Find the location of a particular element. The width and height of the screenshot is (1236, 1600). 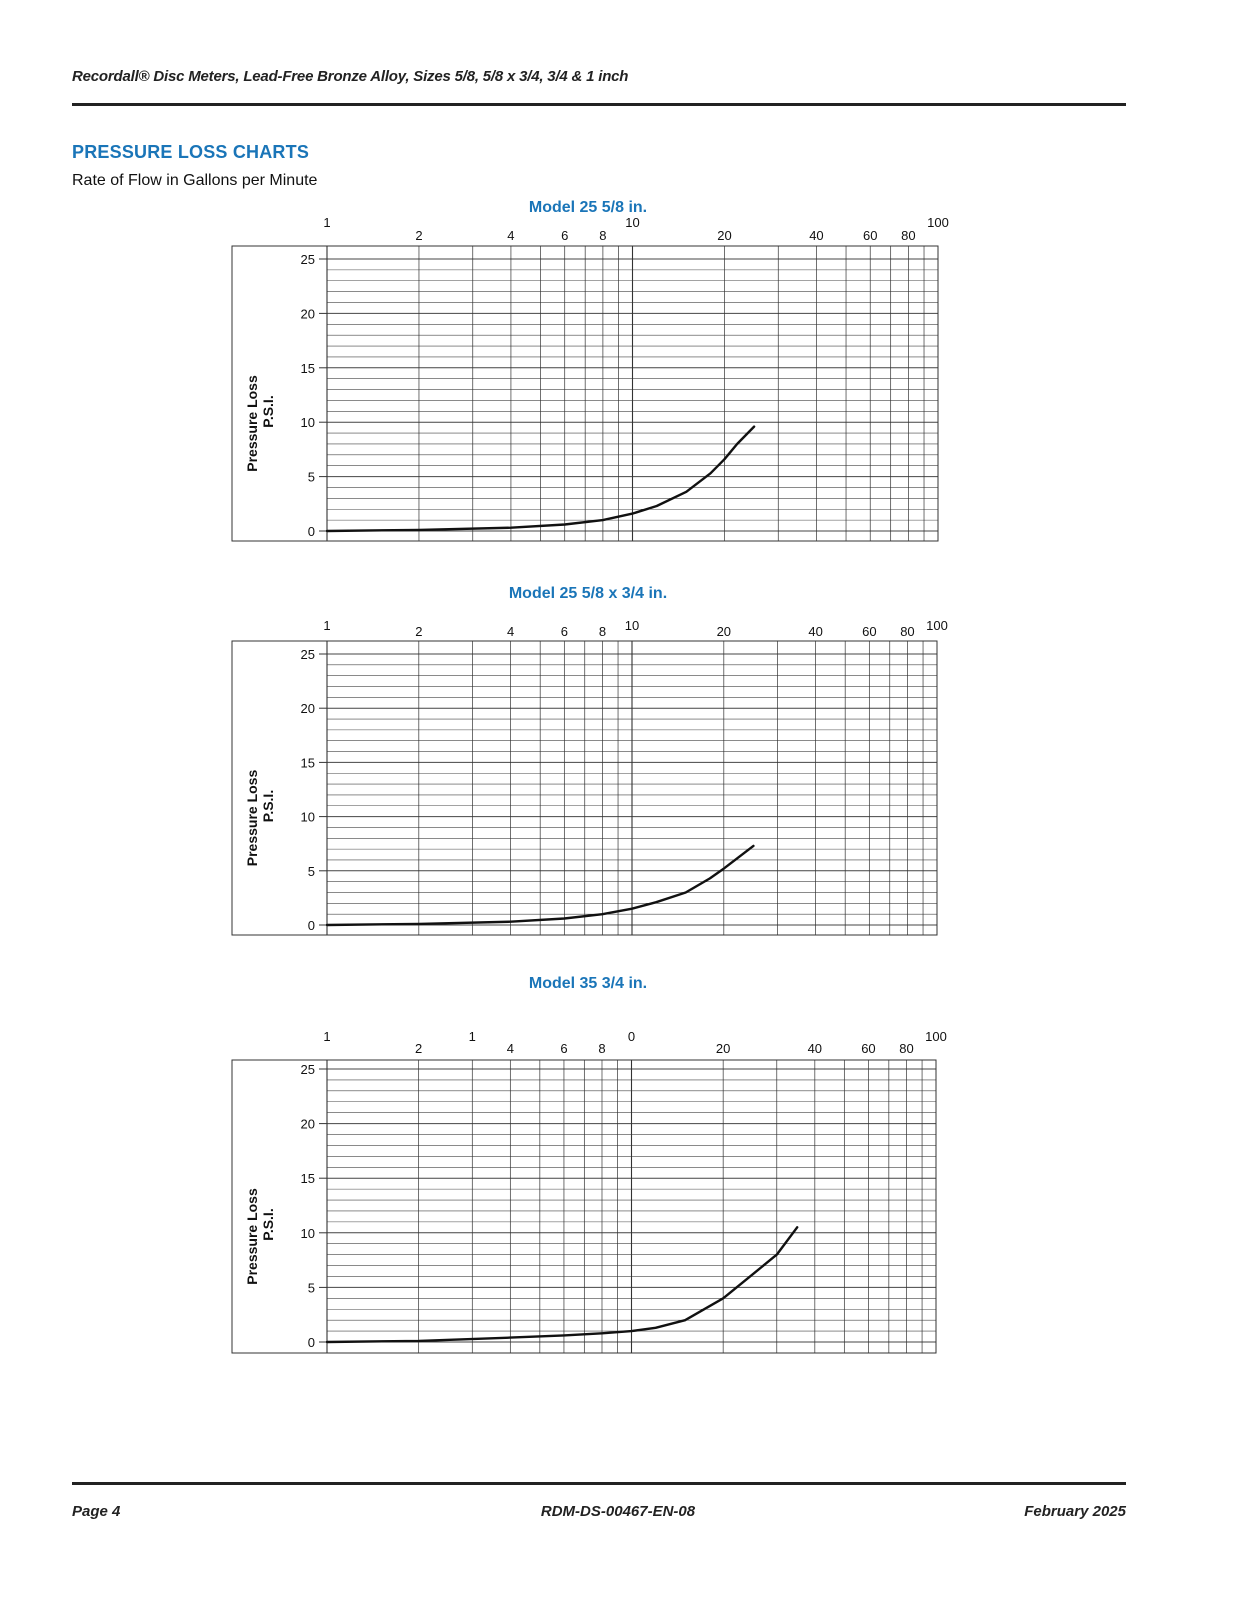

document-date: February 2025 is located at coordinates (1075, 1511).